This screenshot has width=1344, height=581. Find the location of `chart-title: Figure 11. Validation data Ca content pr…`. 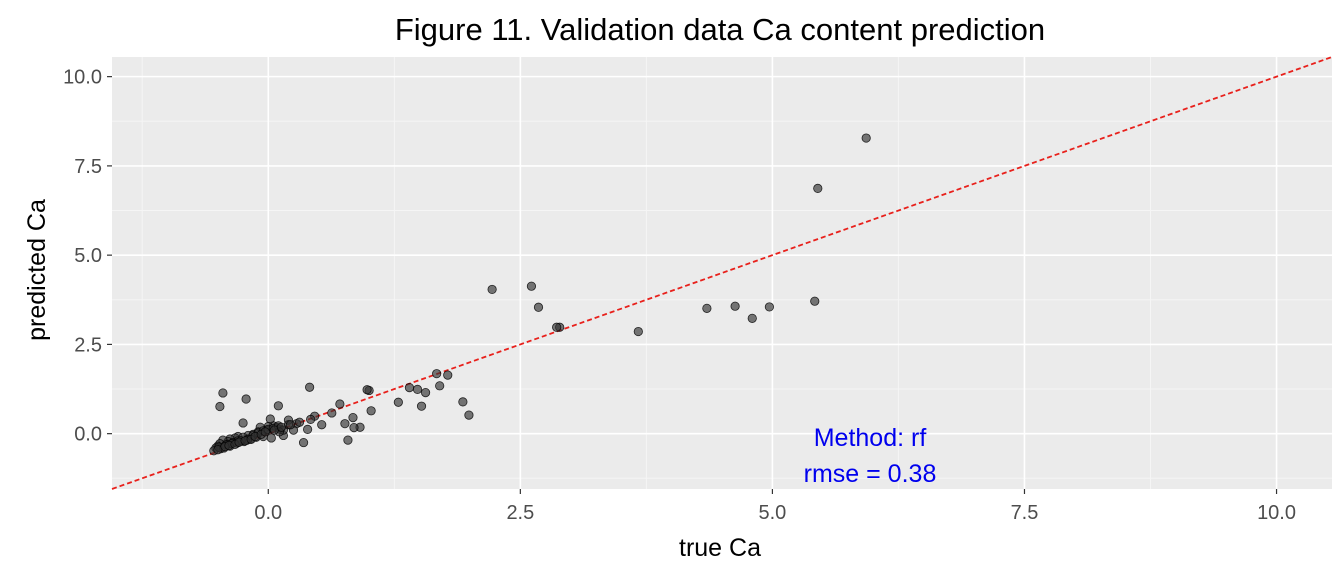

chart-title: Figure 11. Validation data Ca content pr… is located at coordinates (720, 29).